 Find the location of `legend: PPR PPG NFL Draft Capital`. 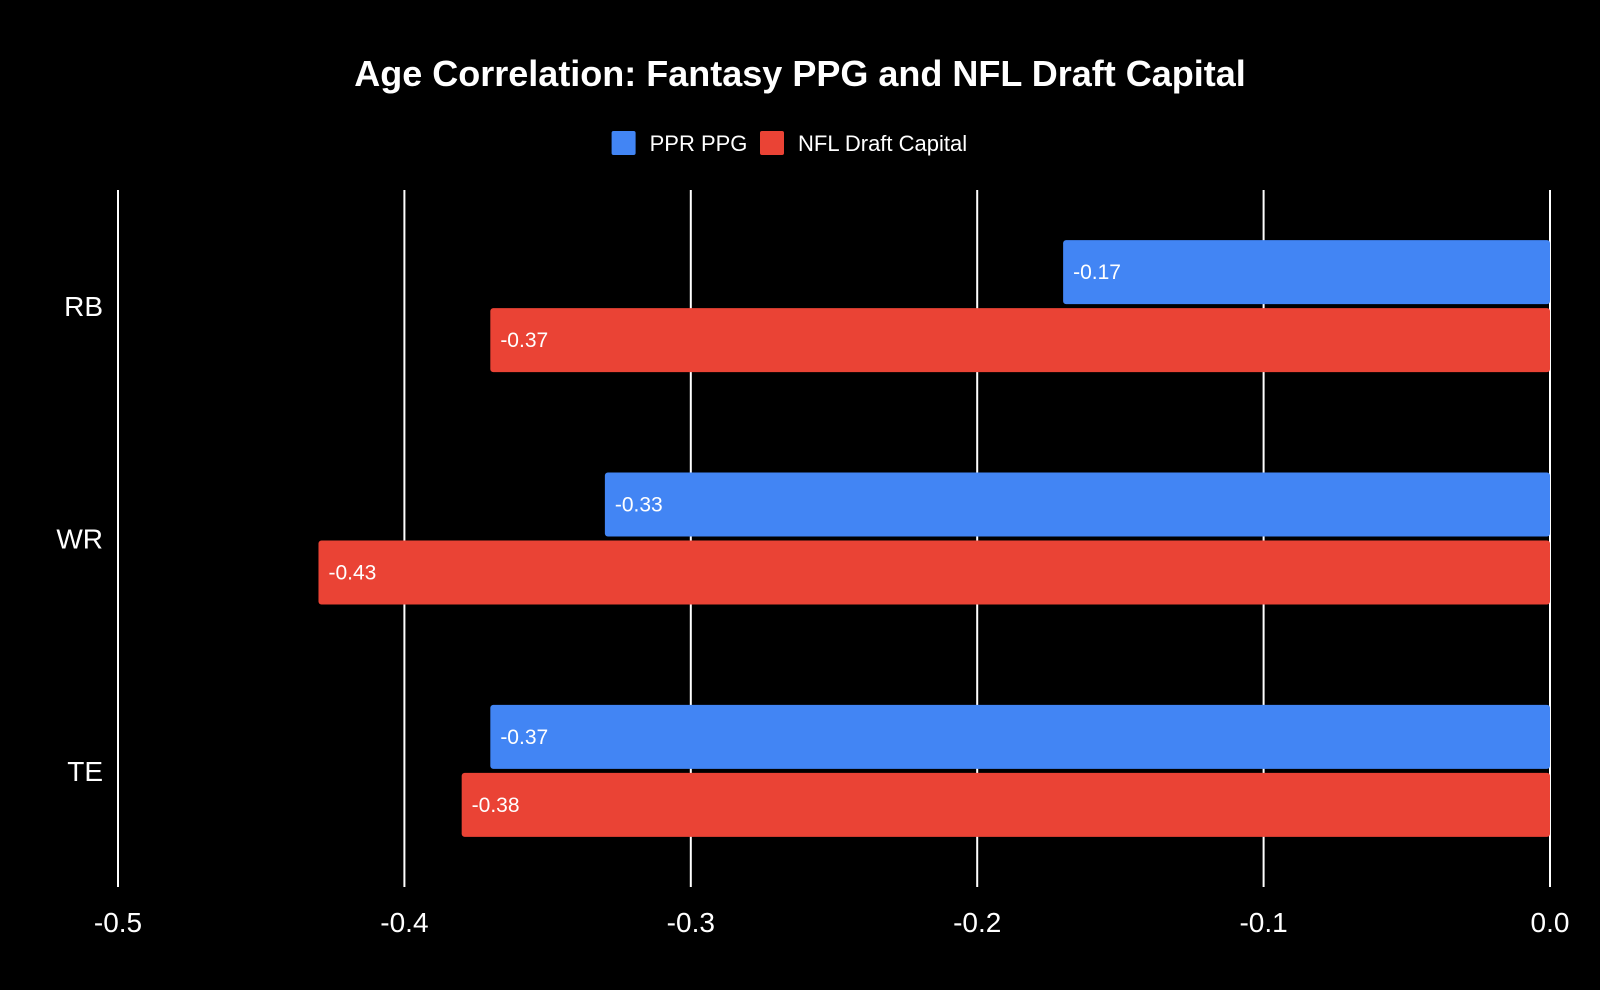

legend: PPR PPG NFL Draft Capital is located at coordinates (789, 143).